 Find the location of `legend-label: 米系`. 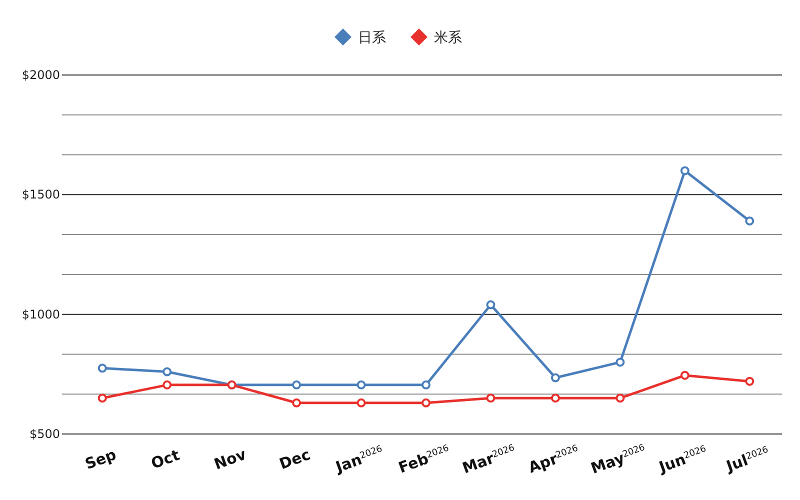

legend-label: 米系 is located at coordinates (448, 38).